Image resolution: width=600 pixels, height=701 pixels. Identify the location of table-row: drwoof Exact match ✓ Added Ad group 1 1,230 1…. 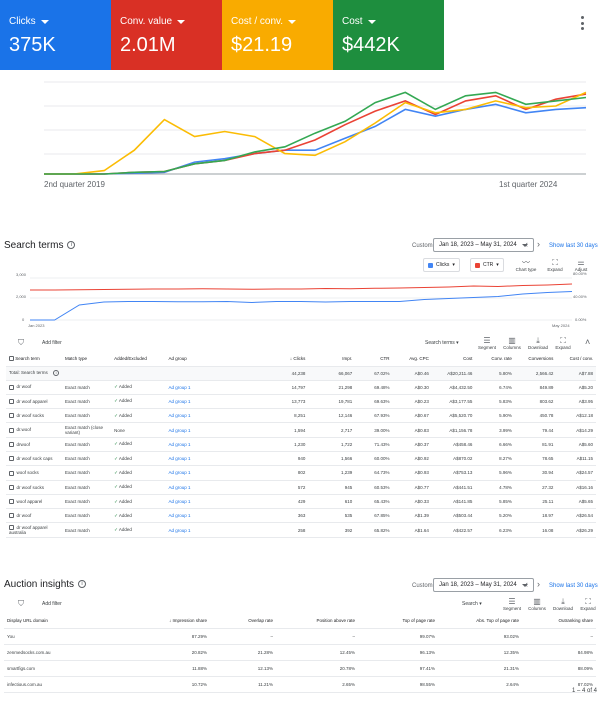
(301, 444).